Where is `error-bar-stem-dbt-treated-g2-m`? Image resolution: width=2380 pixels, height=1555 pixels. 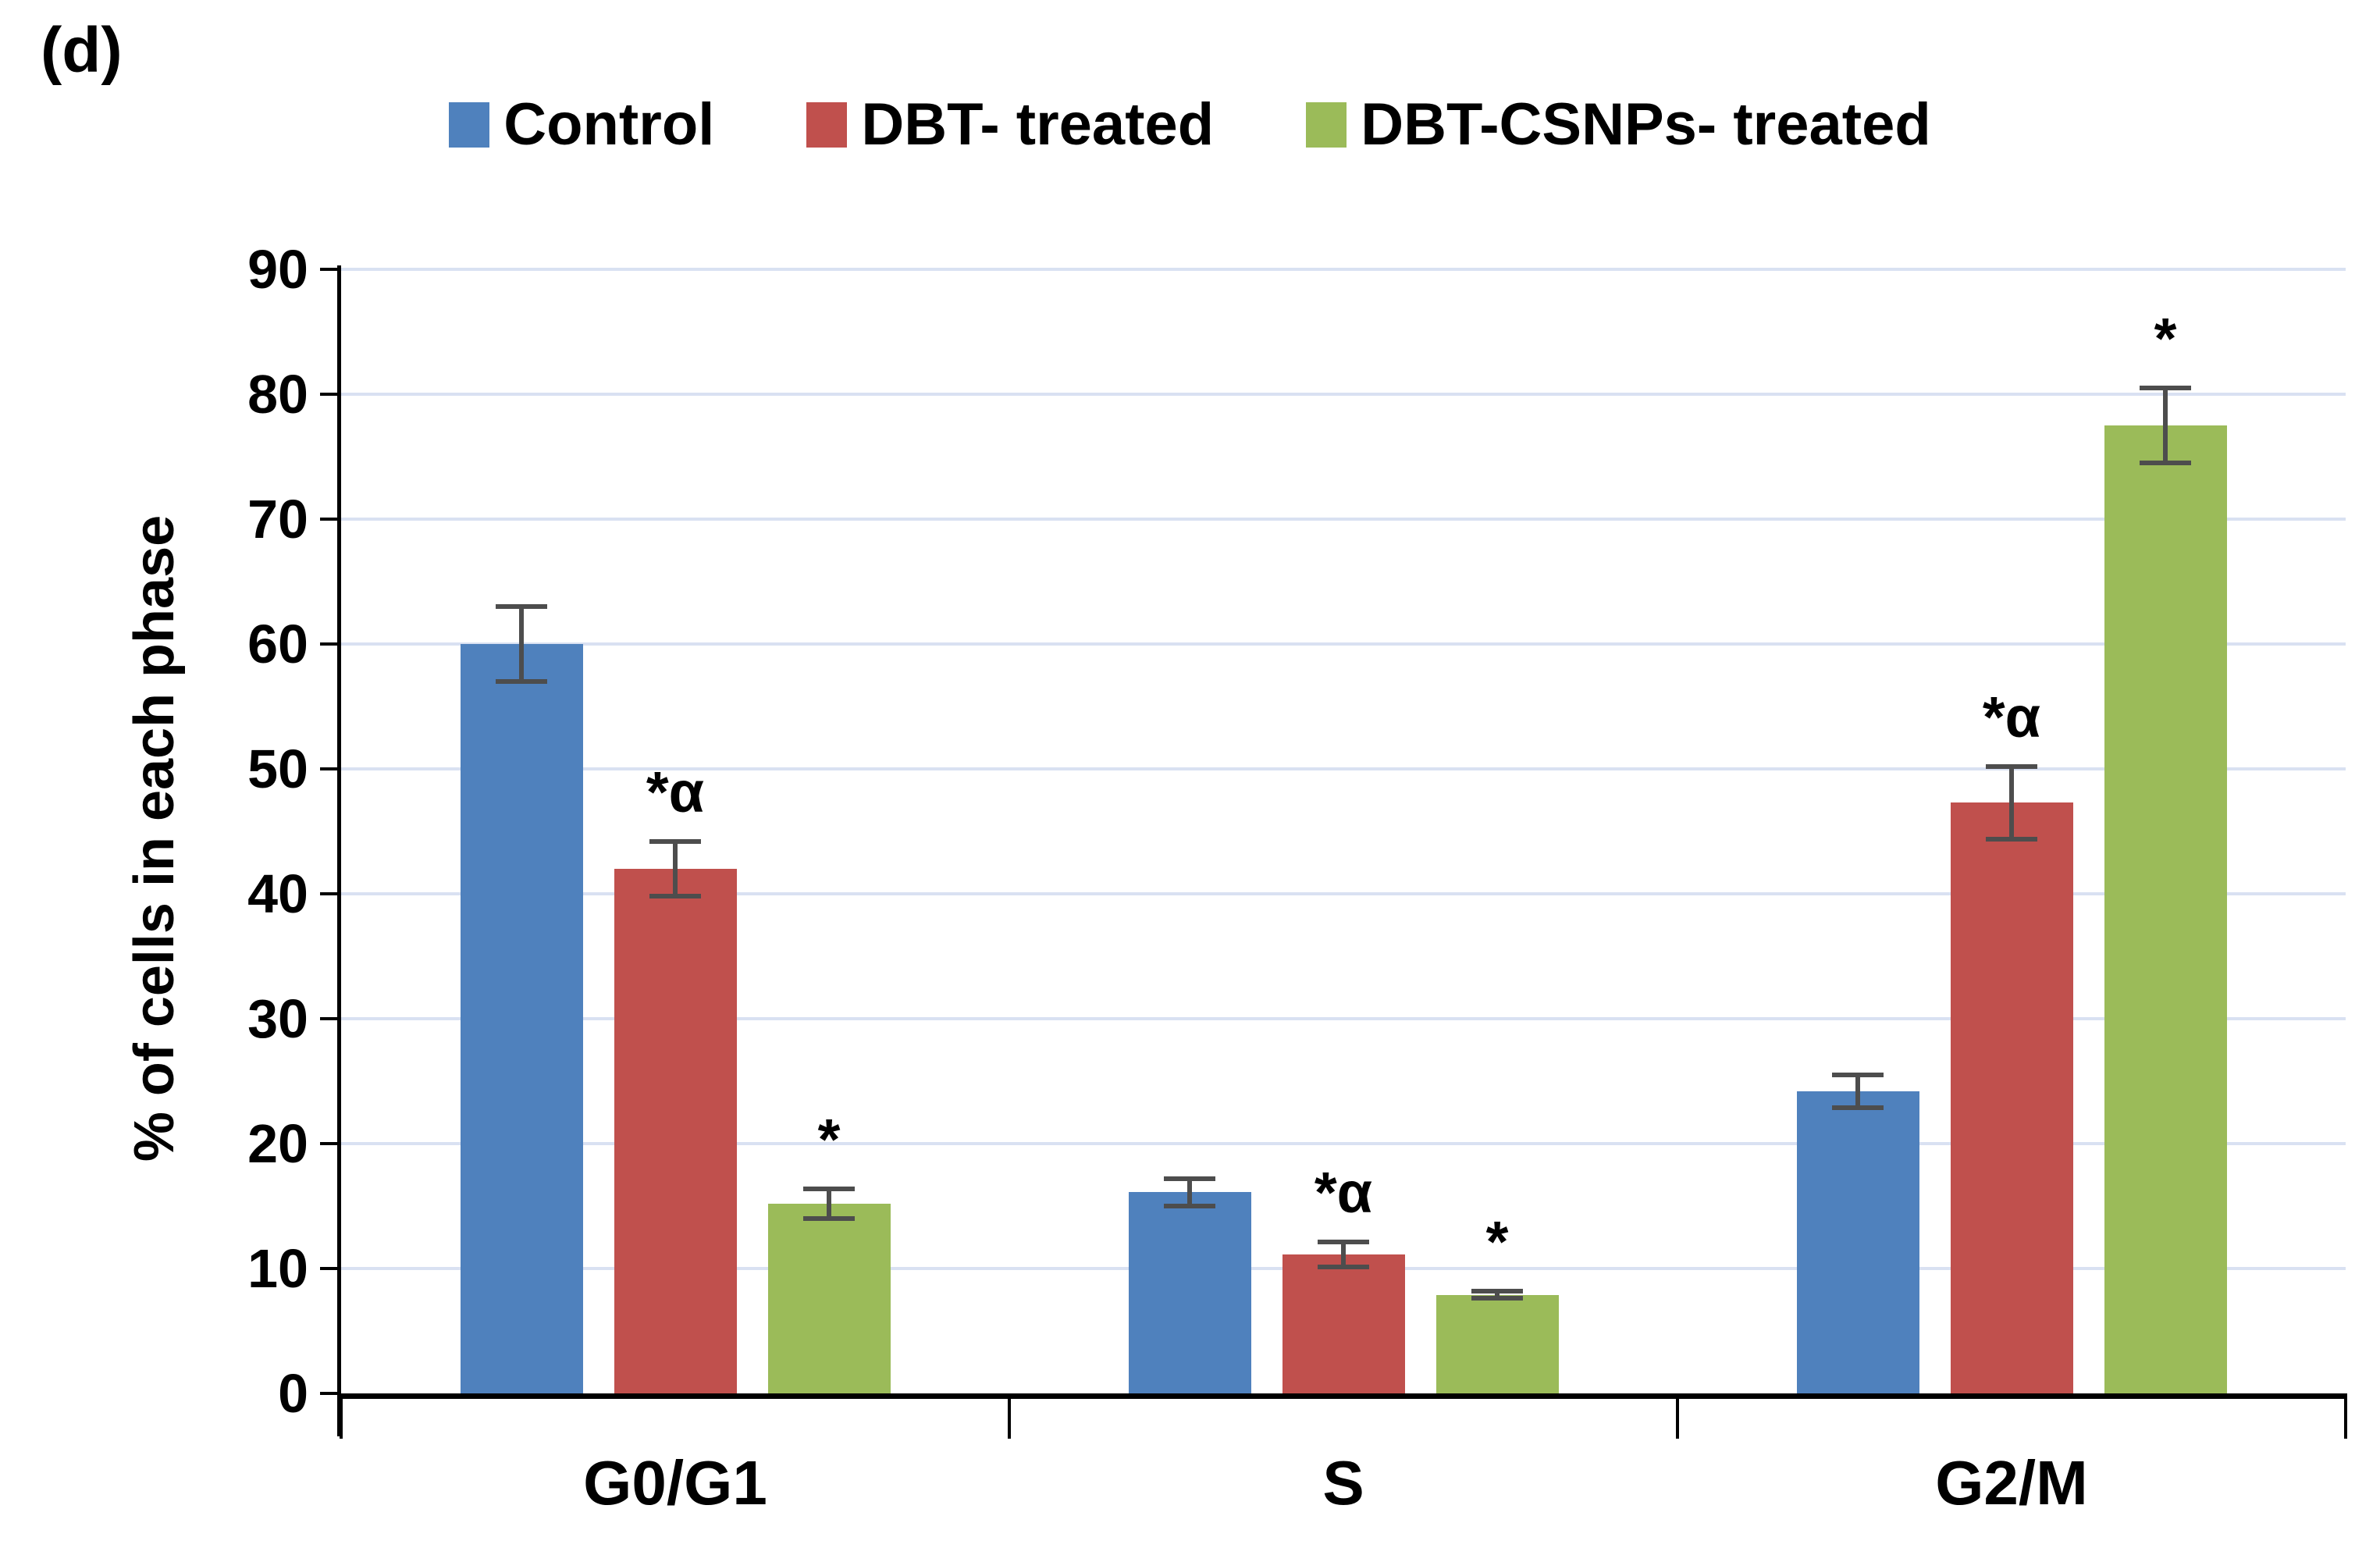 error-bar-stem-dbt-treated-g2-m is located at coordinates (2011, 803).